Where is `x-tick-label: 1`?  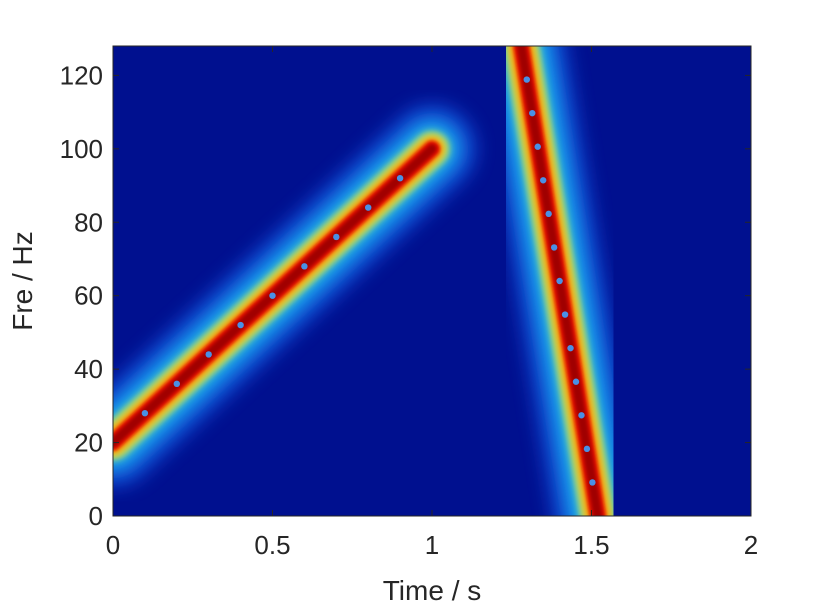
x-tick-label: 1 is located at coordinates (432, 545).